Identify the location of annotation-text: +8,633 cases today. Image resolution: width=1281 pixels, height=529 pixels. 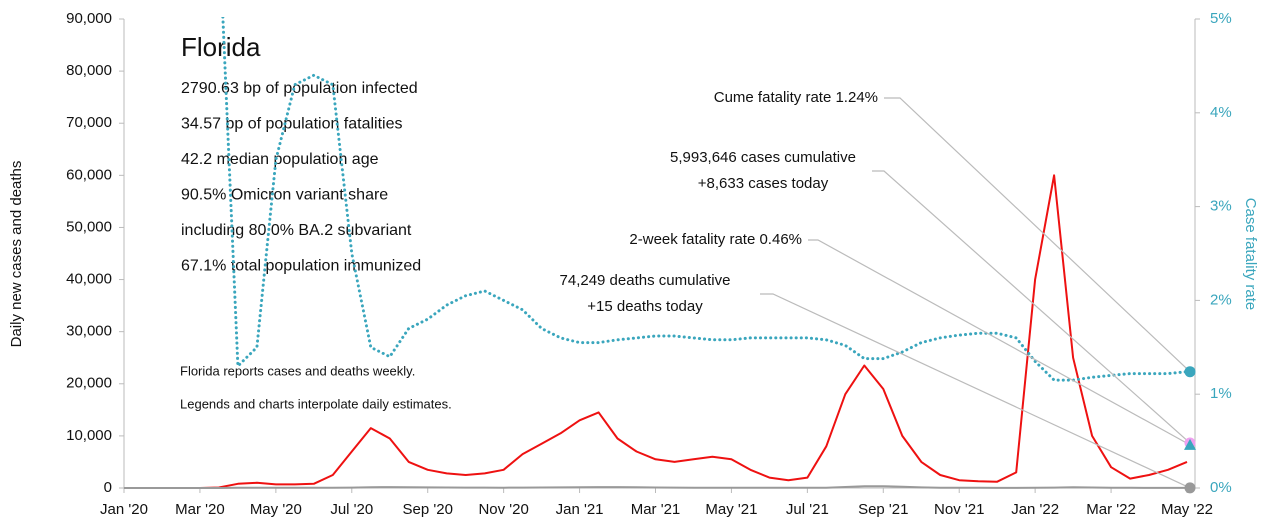
(763, 183).